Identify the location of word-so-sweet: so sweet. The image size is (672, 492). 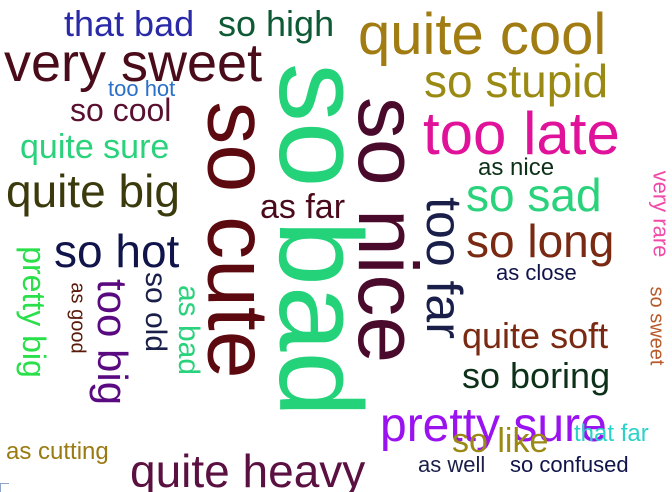
(655, 326).